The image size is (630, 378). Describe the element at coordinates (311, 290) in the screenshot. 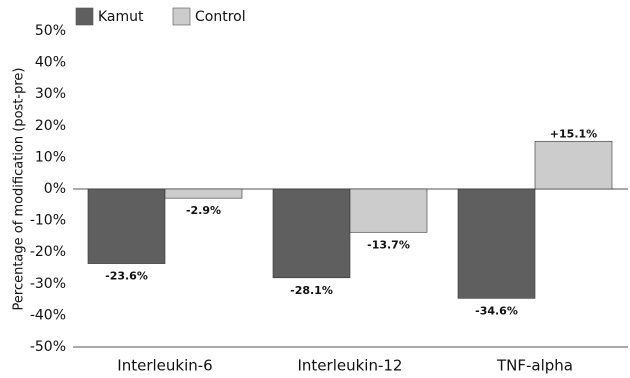

I see `data-label: -28.1%` at that location.